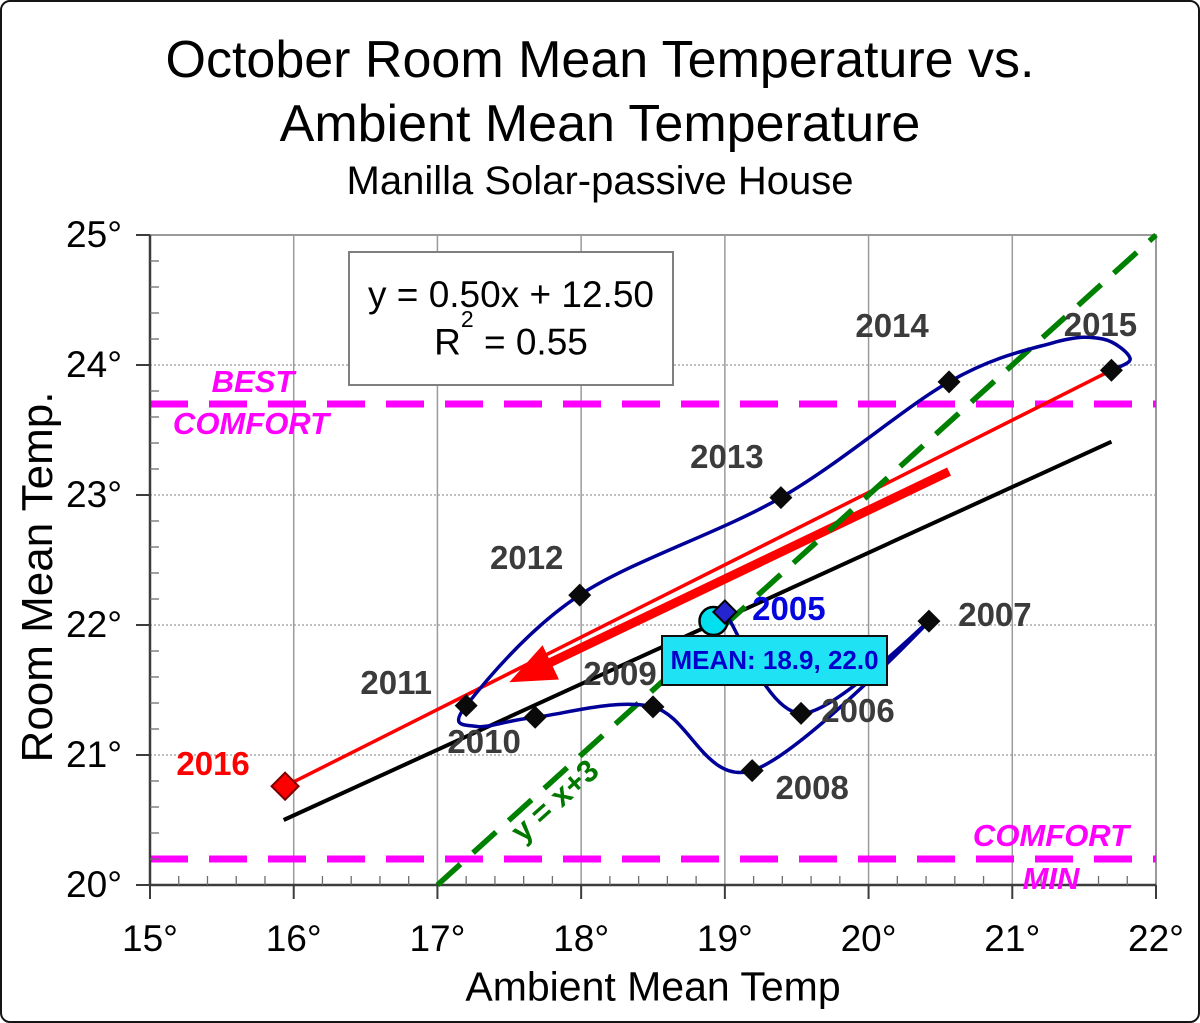 This screenshot has height=1023, width=1200. What do you see at coordinates (535, 717) in the screenshot?
I see `year-point-2010` at bounding box center [535, 717].